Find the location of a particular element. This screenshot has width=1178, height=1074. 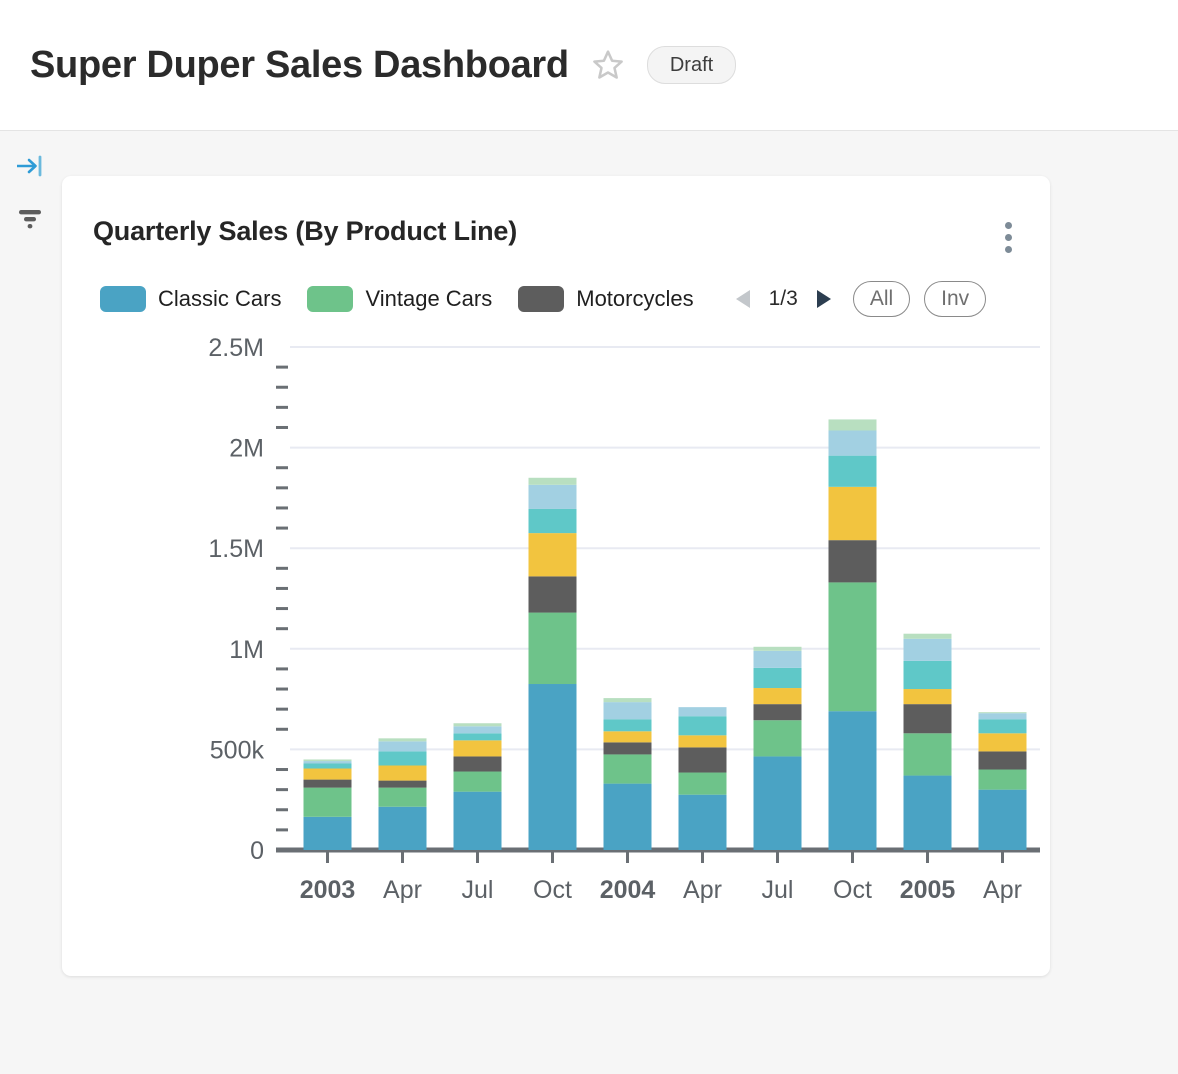

svg-text: 1M is located at coordinates (246, 650).